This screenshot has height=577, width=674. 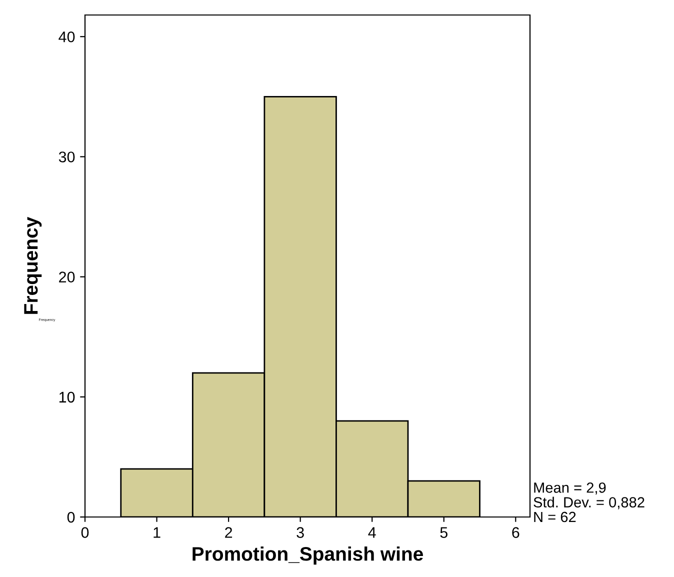 I want to click on y-tick-label: 20, so click(x=67, y=277).